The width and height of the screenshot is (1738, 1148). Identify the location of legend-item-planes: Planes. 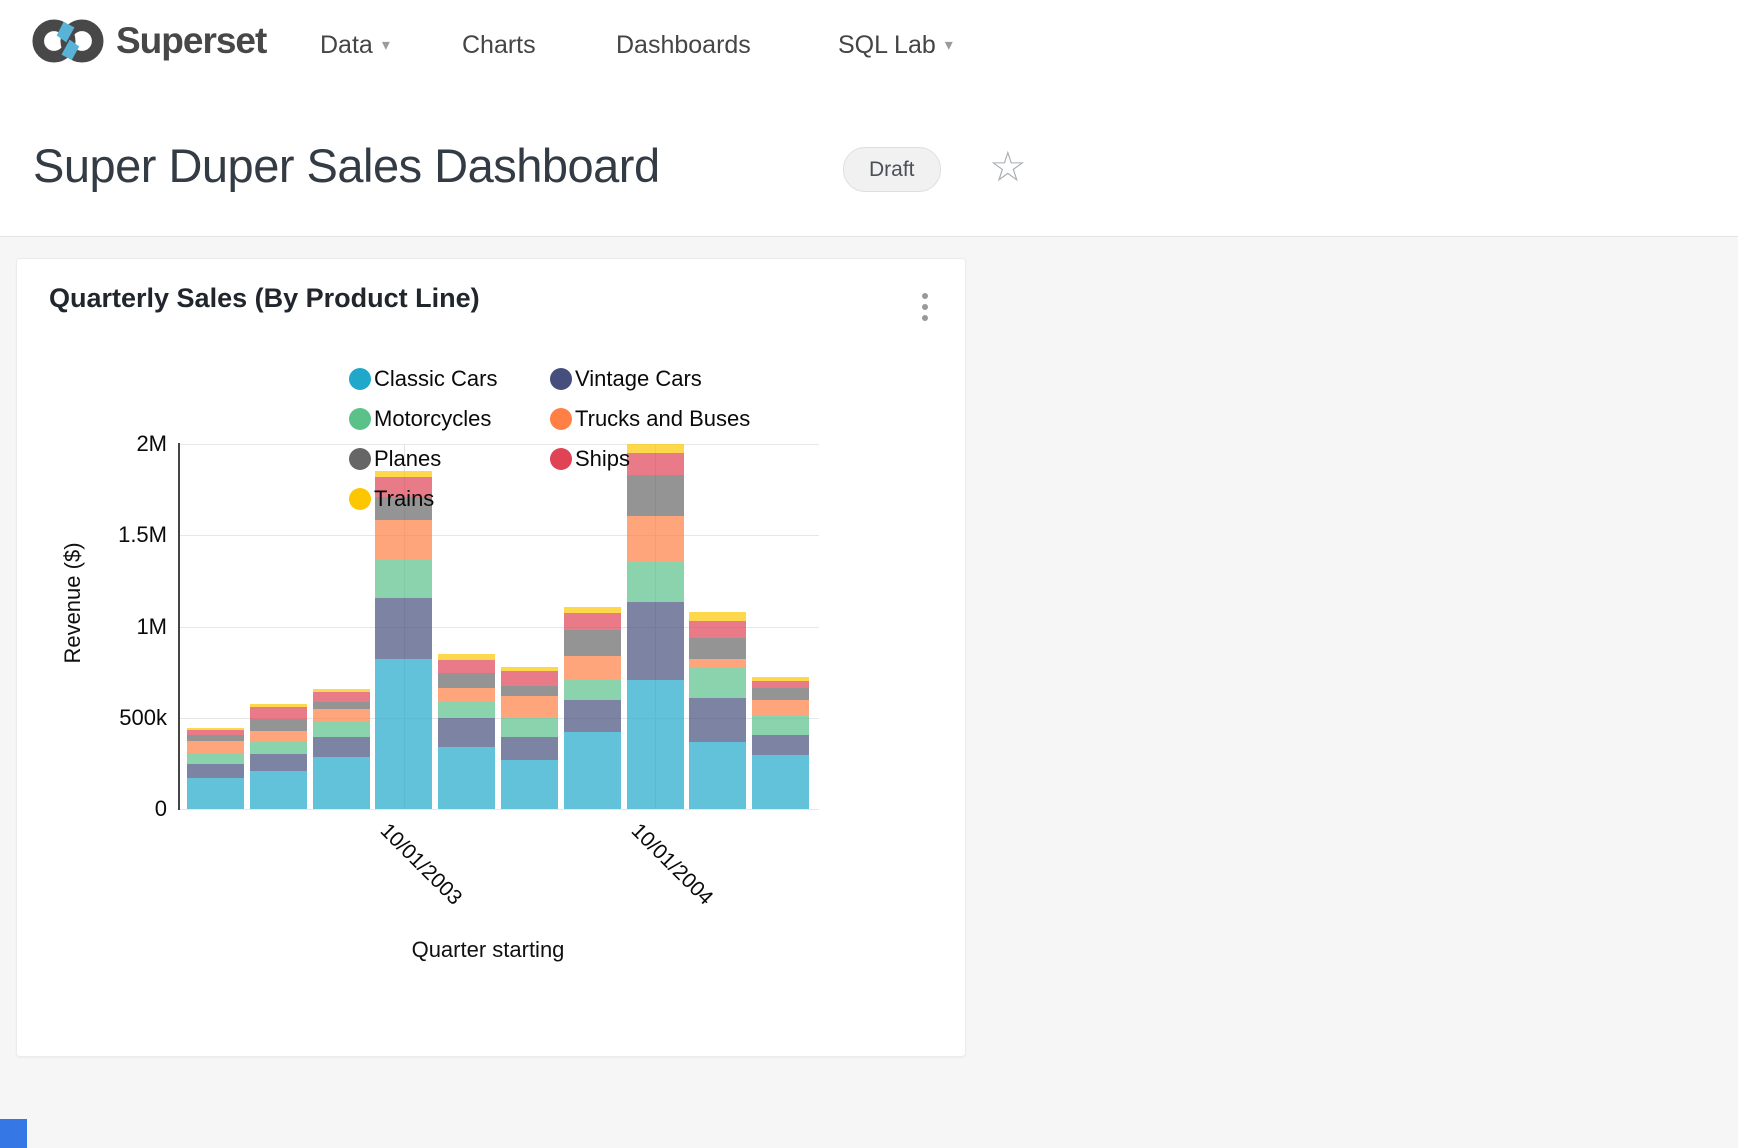
(449, 459).